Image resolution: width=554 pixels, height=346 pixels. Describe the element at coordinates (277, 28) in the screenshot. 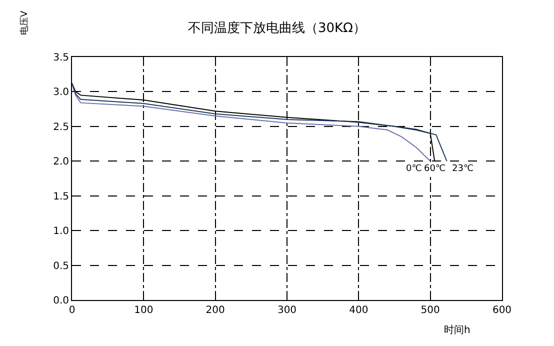

I see `chart-title: 不同温度下放电曲线（30KΩ）` at that location.